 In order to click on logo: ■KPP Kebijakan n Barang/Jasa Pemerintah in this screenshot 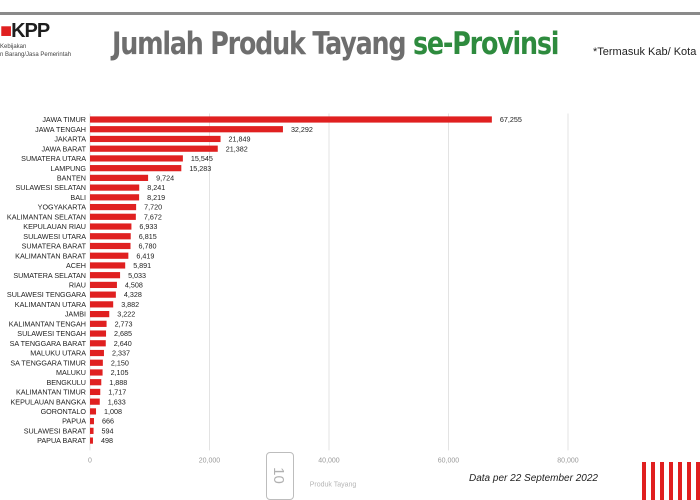, I will do `click(36, 41)`.